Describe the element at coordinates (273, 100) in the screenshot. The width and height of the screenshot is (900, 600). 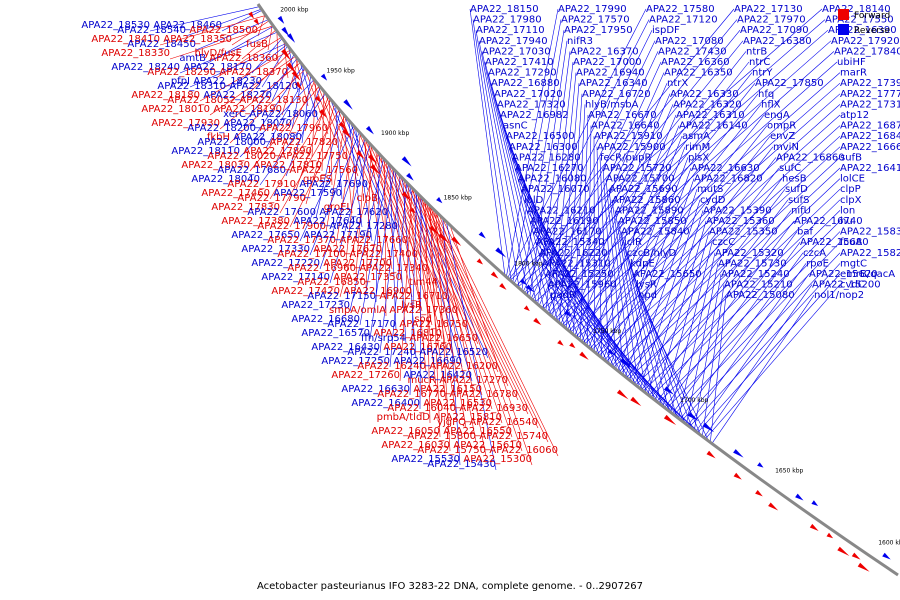
I see `gene-label: APA22_18130` at that location.